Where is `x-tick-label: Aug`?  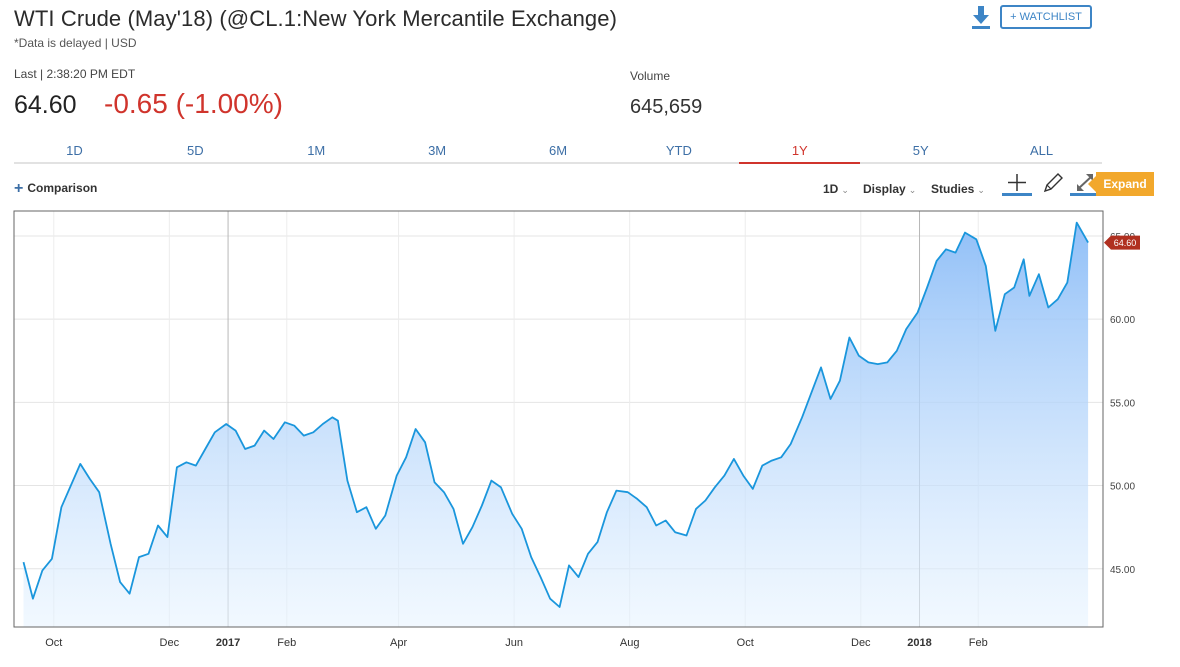
x-tick-label: Aug is located at coordinates (630, 643).